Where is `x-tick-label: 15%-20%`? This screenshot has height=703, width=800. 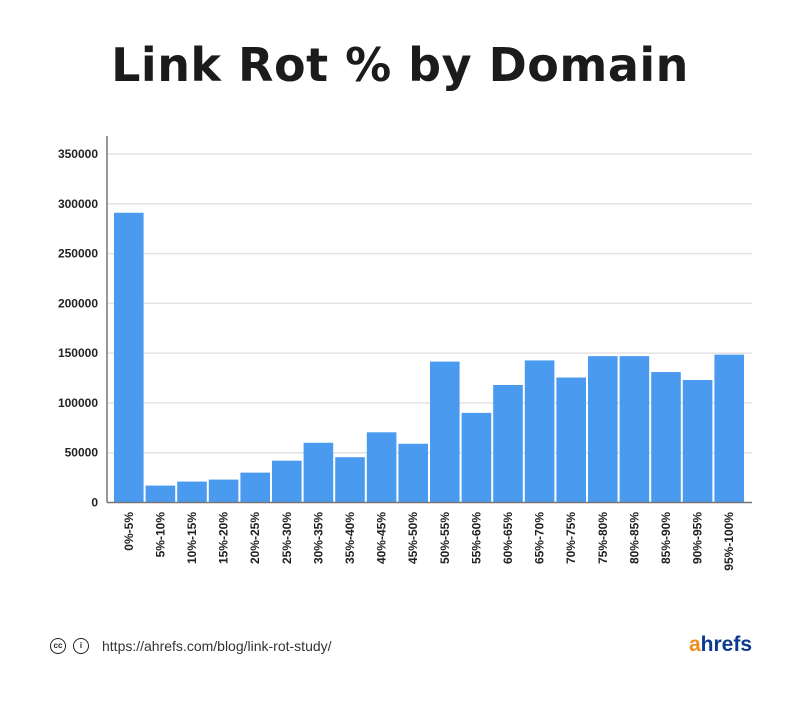
x-tick-label: 15%-20% is located at coordinates (224, 538).